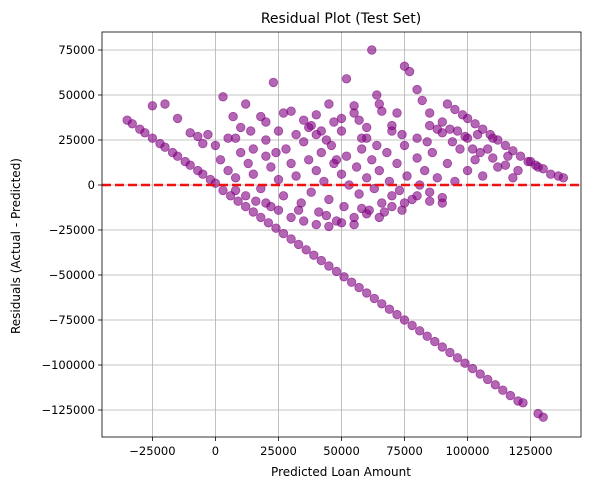  What do you see at coordinates (468, 451) in the screenshot?
I see `x-tick-label: 100000` at bounding box center [468, 451].